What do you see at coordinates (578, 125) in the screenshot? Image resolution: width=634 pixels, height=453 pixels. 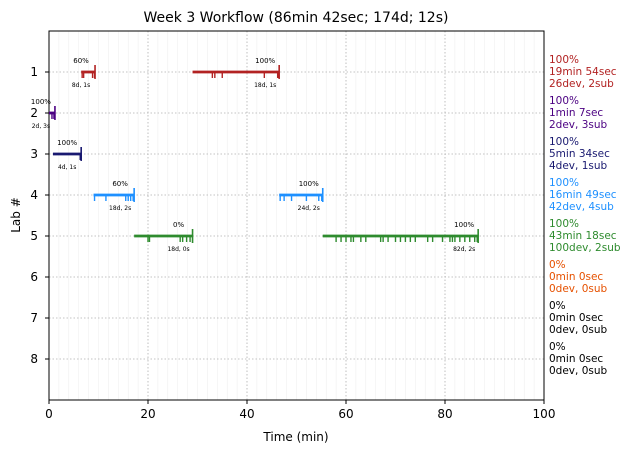 I see `lab-summary-line: 2dev, 3sub` at bounding box center [578, 125].